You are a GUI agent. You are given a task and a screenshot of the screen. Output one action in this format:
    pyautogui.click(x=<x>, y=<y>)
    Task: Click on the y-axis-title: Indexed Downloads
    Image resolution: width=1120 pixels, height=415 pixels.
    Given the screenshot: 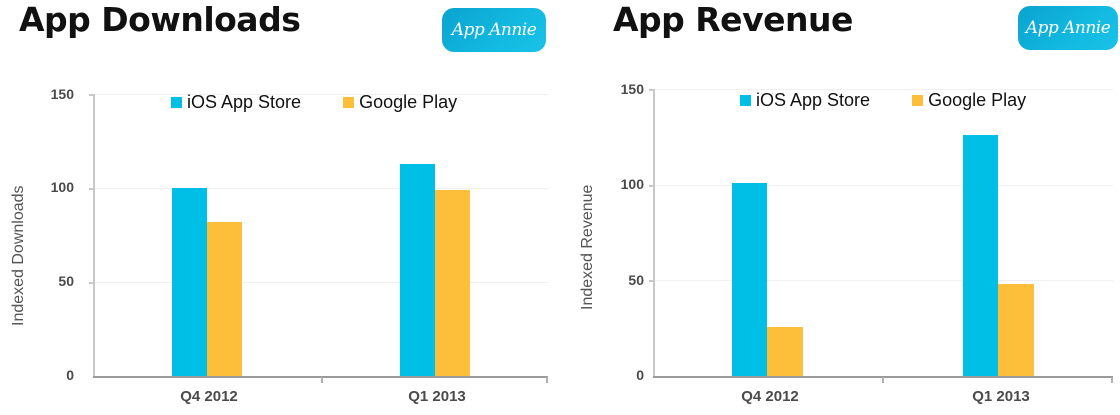 What is the action you would take?
    pyautogui.click(x=18, y=255)
    